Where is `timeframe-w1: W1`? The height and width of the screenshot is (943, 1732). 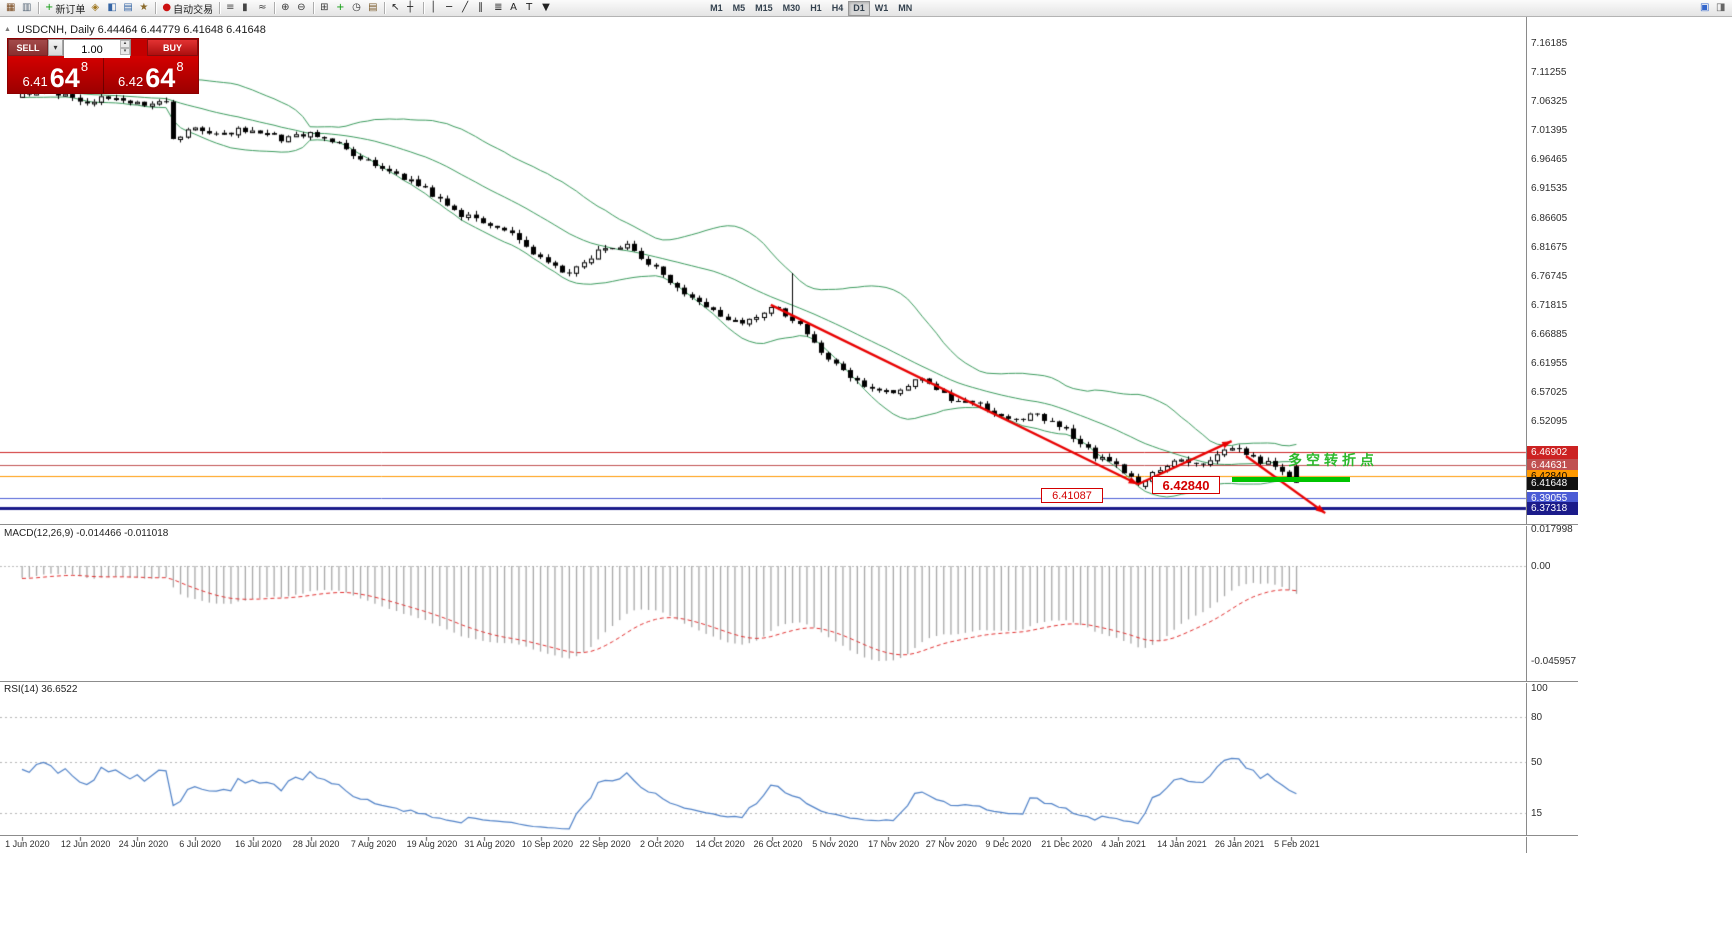 timeframe-w1: W1 is located at coordinates (882, 8).